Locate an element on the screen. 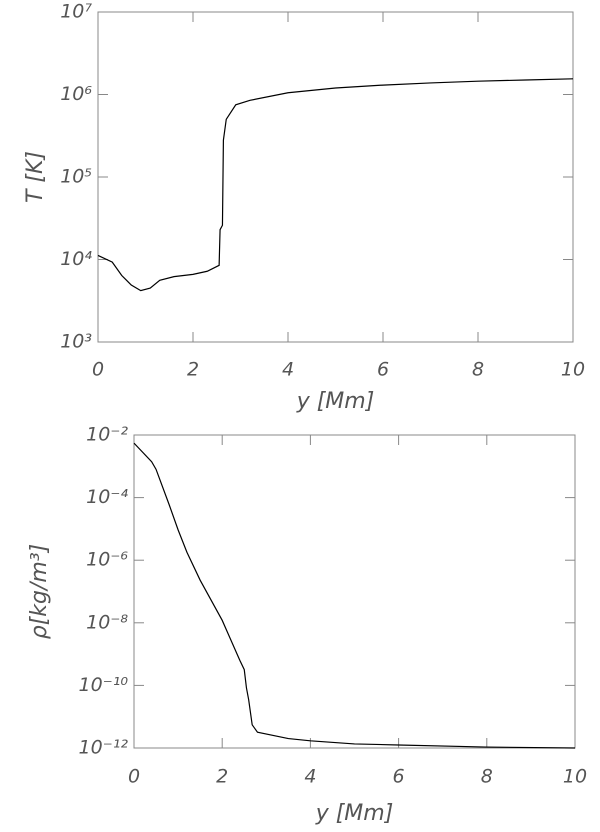 This screenshot has width=600, height=832. y-axis-label: ρ[kg/m³] is located at coordinates (39, 592).